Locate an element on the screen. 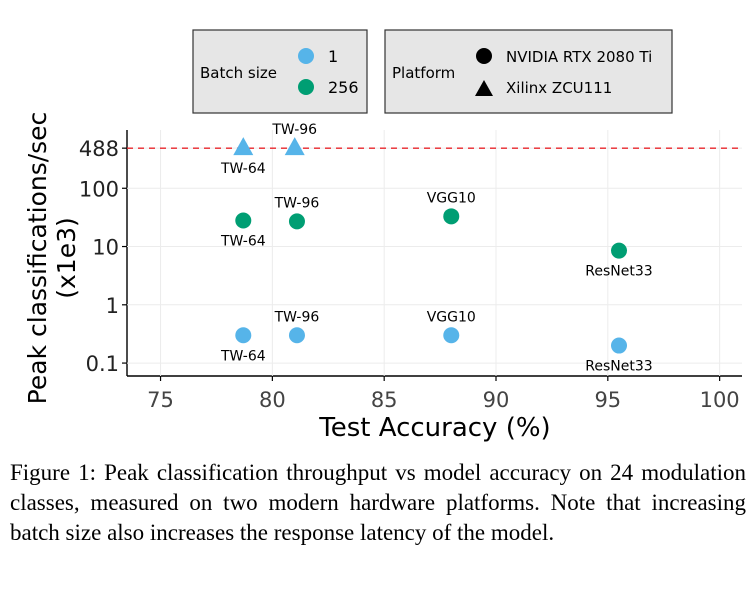 Image resolution: width=754 pixels, height=615 pixels. legend-batch-1-swatch is located at coordinates (306, 56).